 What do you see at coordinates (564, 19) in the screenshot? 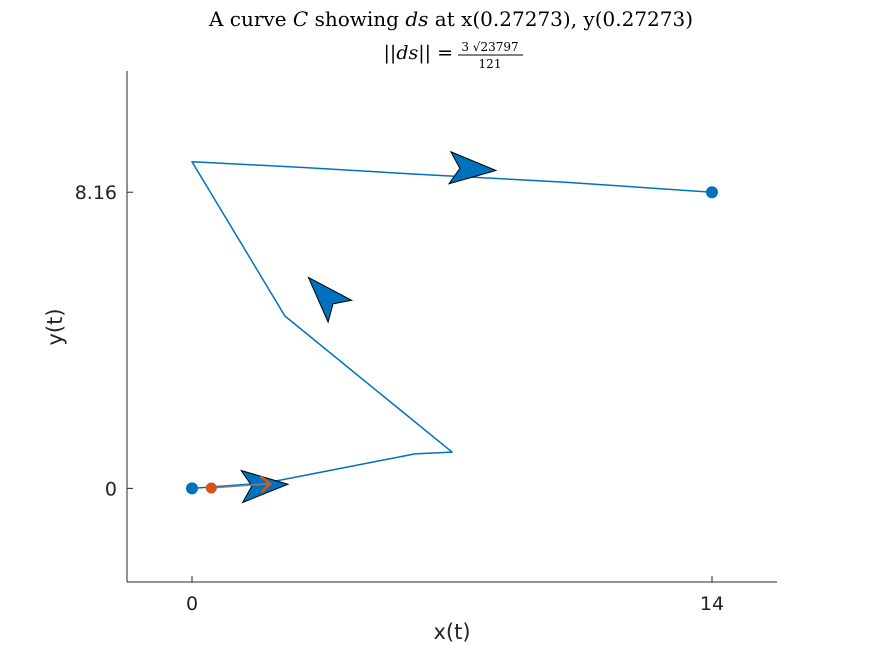
I see `title-suffix: at x(0.27273), y(0.27273)` at bounding box center [564, 19].